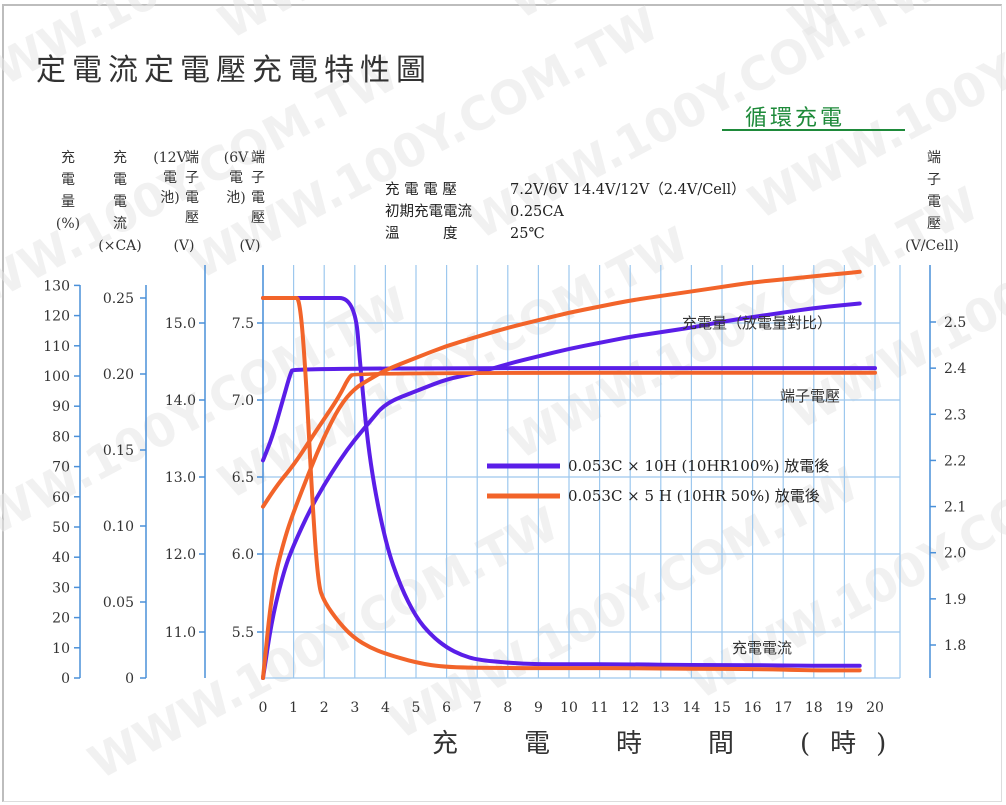  What do you see at coordinates (934, 202) in the screenshot?
I see `cell-axis-header: 電` at bounding box center [934, 202].